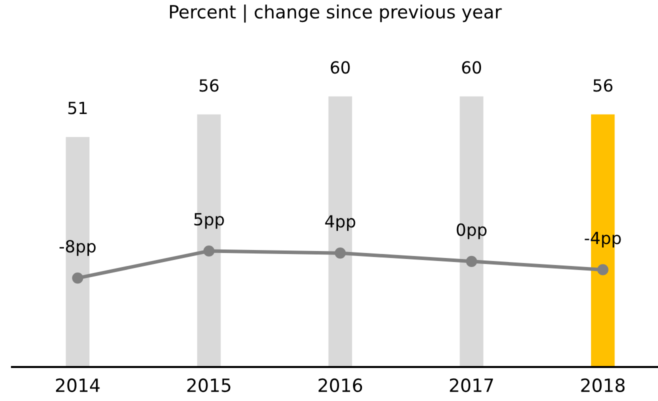  Describe the element at coordinates (209, 221) in the screenshot. I see `data-label: 5pp` at that location.